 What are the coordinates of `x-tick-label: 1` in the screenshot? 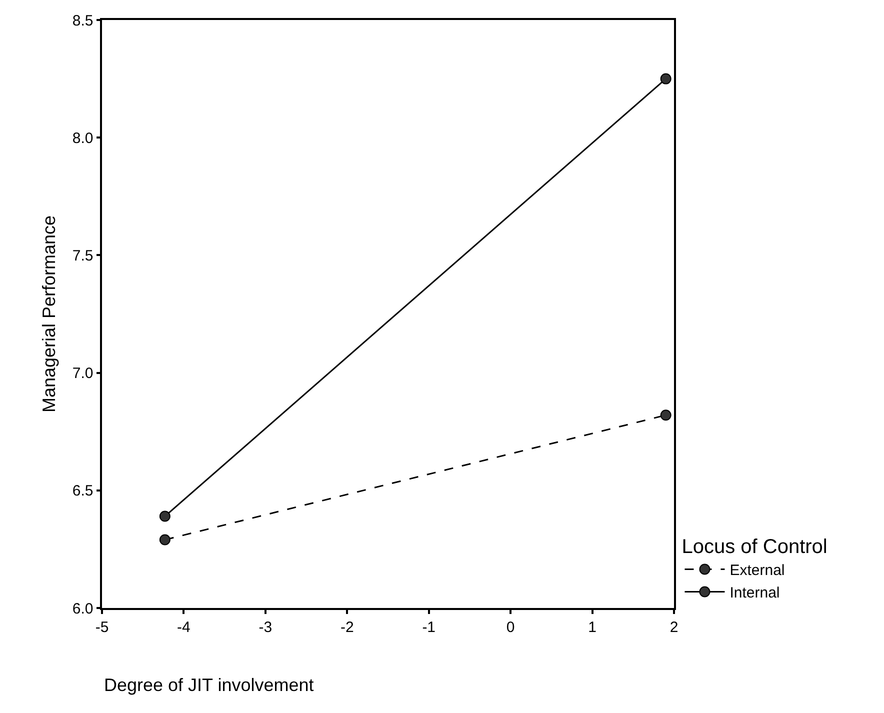 It's located at (592, 627).